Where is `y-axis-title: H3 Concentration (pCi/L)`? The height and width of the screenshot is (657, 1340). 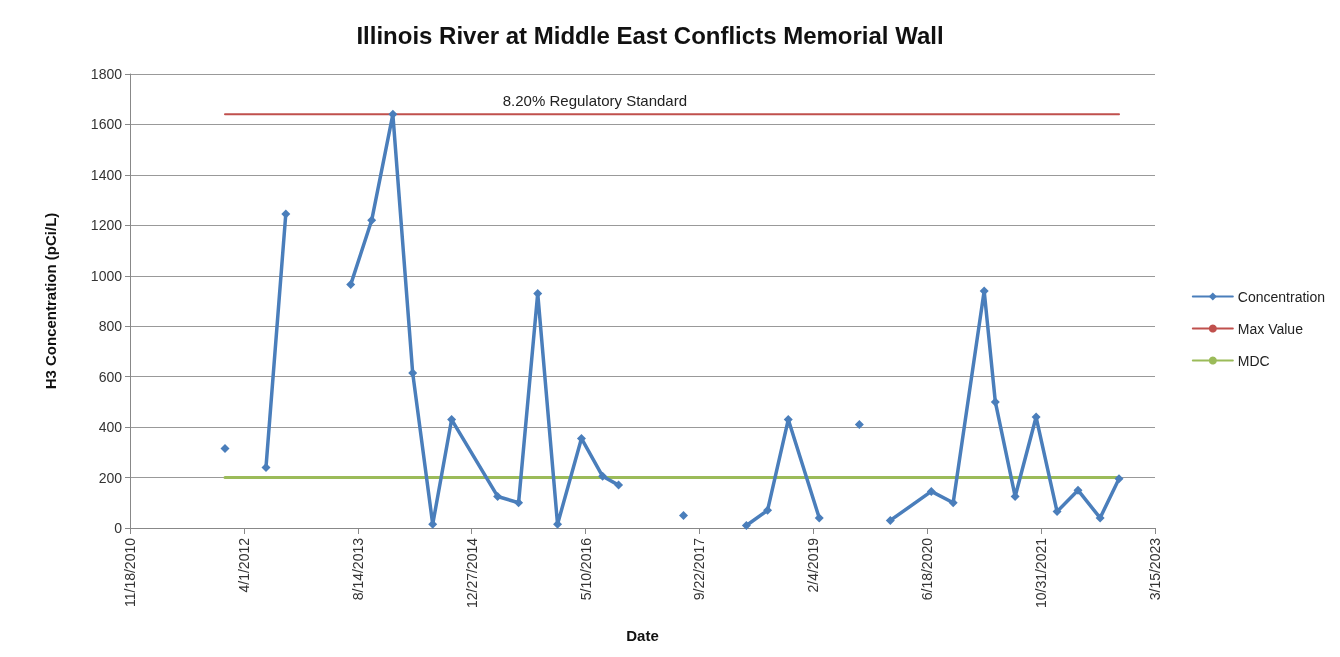 y-axis-title: H3 Concentration (pCi/L) is located at coordinates (50, 301).